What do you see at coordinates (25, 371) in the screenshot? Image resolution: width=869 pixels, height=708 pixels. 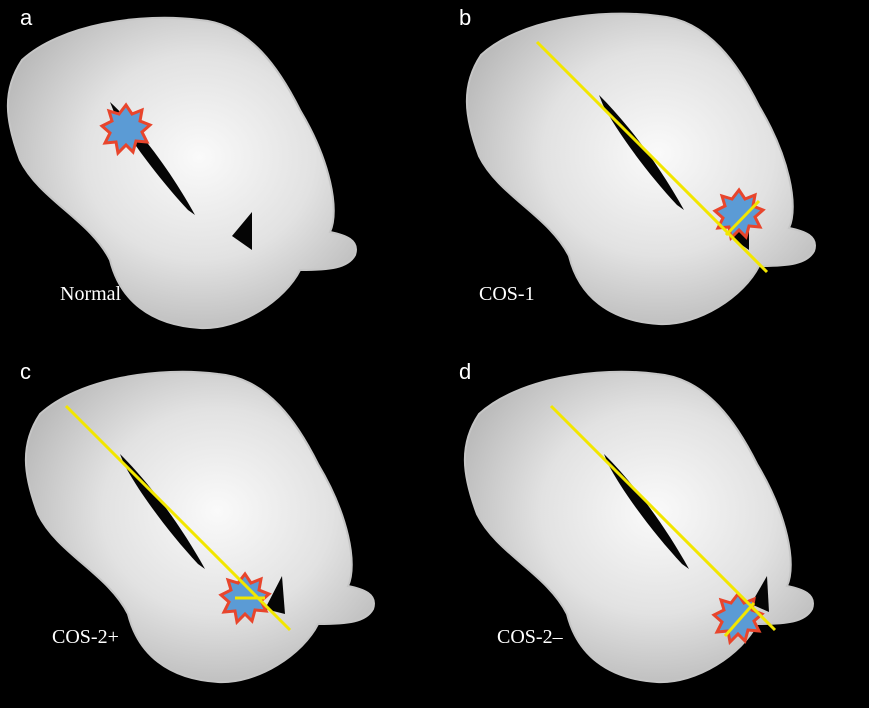 I see `panel-letter: c` at bounding box center [25, 371].